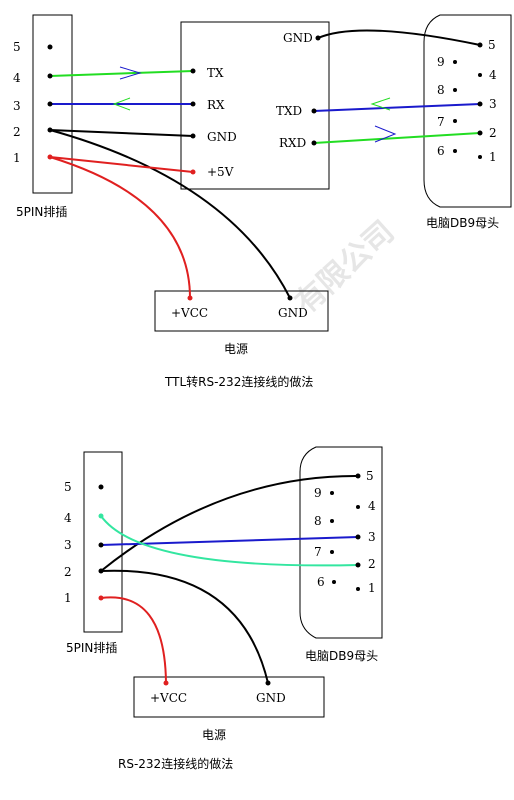  I want to click on header-pin-5-label: 5, so click(17, 47).